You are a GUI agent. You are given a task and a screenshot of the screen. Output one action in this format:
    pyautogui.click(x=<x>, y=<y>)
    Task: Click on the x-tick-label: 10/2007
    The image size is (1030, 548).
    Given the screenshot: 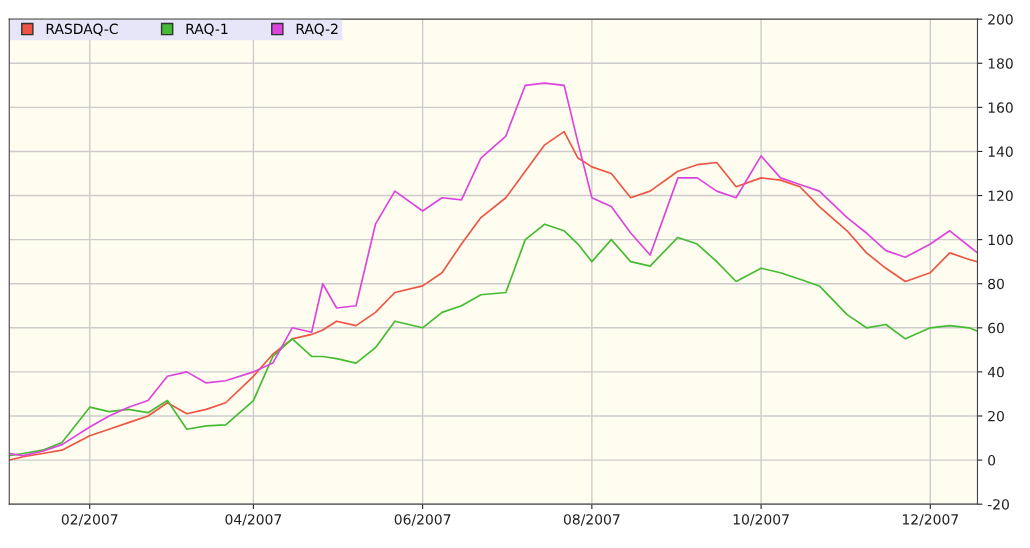 What is the action you would take?
    pyautogui.click(x=761, y=520)
    